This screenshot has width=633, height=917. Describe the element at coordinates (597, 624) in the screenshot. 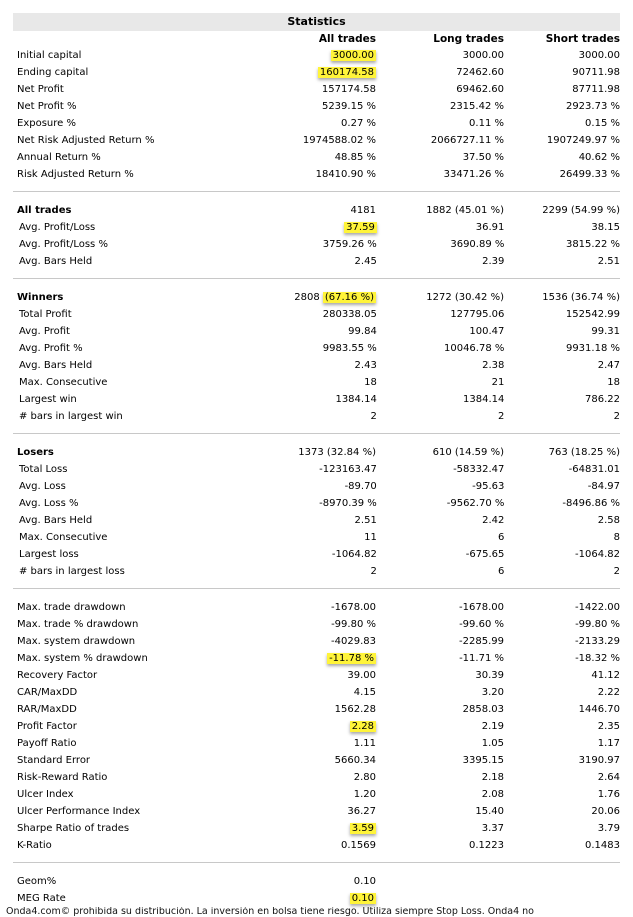

I see `stat-value-short-trades: -99.80 %` at that location.